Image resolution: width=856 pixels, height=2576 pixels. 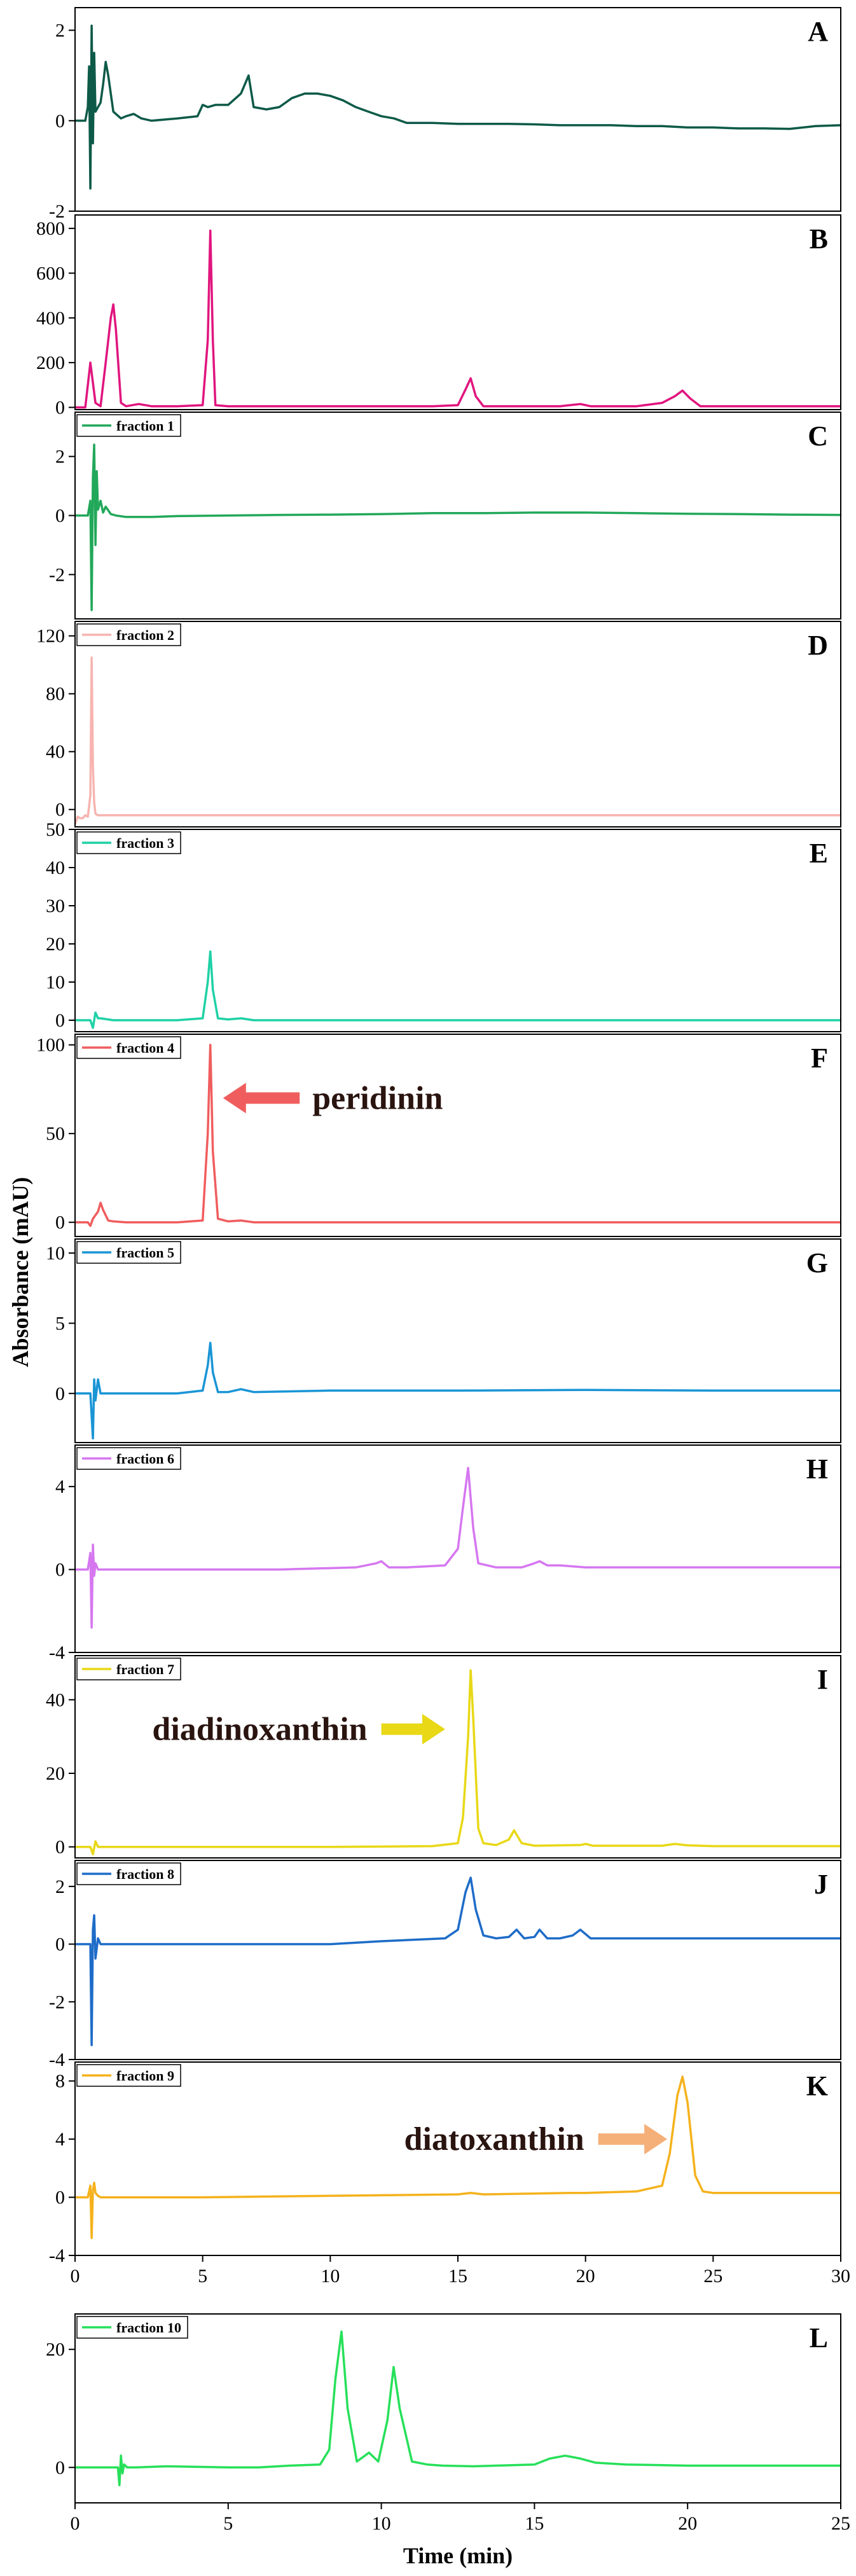 I want to click on x-tick-label-l: 20, so click(x=687, y=2523).